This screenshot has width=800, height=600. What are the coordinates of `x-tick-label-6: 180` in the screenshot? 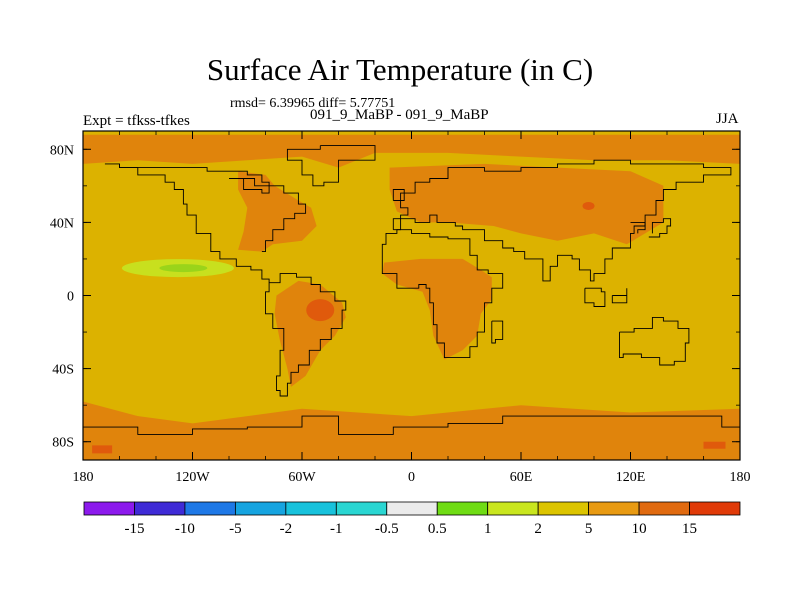 It's located at (740, 477).